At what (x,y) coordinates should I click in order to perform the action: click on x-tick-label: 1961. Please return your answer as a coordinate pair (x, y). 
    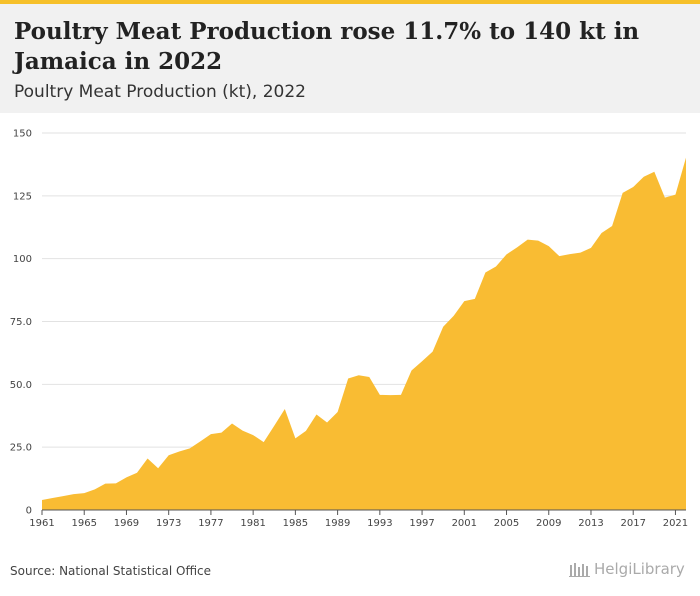
    Looking at the image, I should click on (41, 523).